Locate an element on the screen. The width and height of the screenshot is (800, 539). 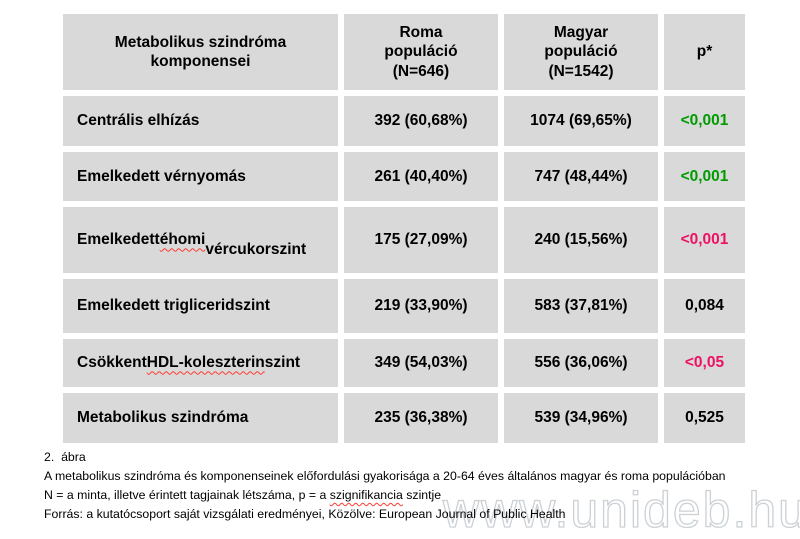
label-text: Emelkedett trigliceridszint is located at coordinates (173, 306).